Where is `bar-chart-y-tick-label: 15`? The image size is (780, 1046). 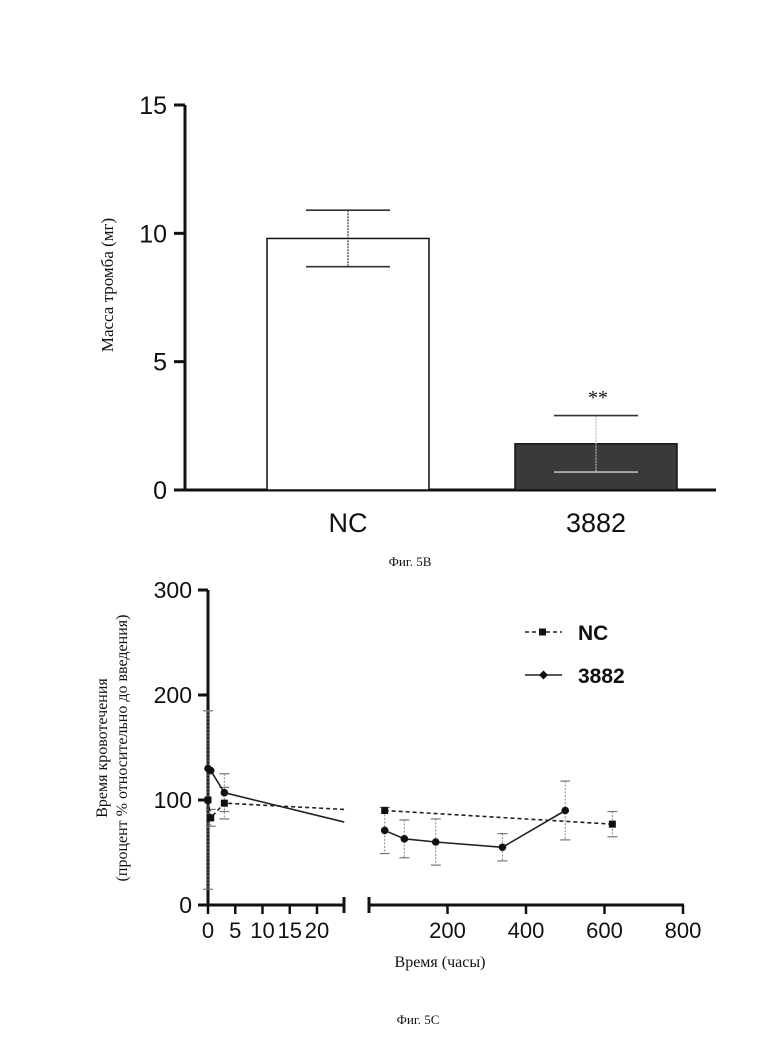 bar-chart-y-tick-label: 15 is located at coordinates (153, 106).